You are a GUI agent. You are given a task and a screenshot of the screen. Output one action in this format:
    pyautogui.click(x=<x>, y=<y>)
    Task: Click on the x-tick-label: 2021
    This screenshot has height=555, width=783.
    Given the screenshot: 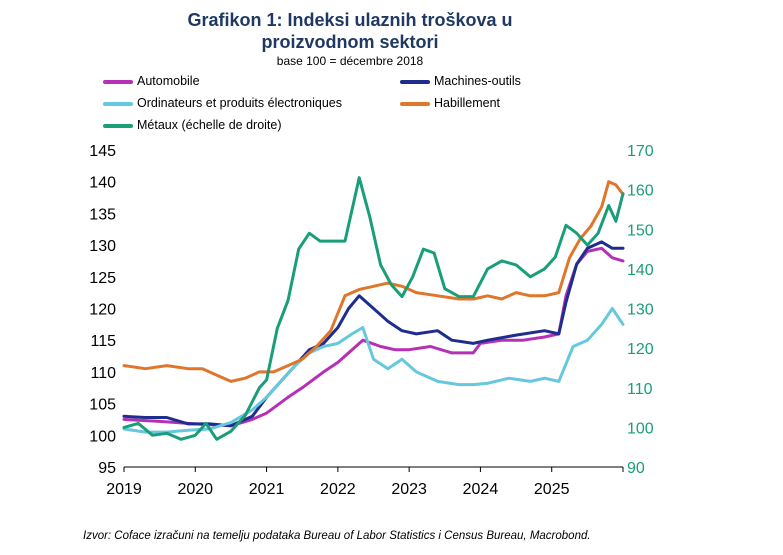 What is the action you would take?
    pyautogui.click(x=267, y=489)
    